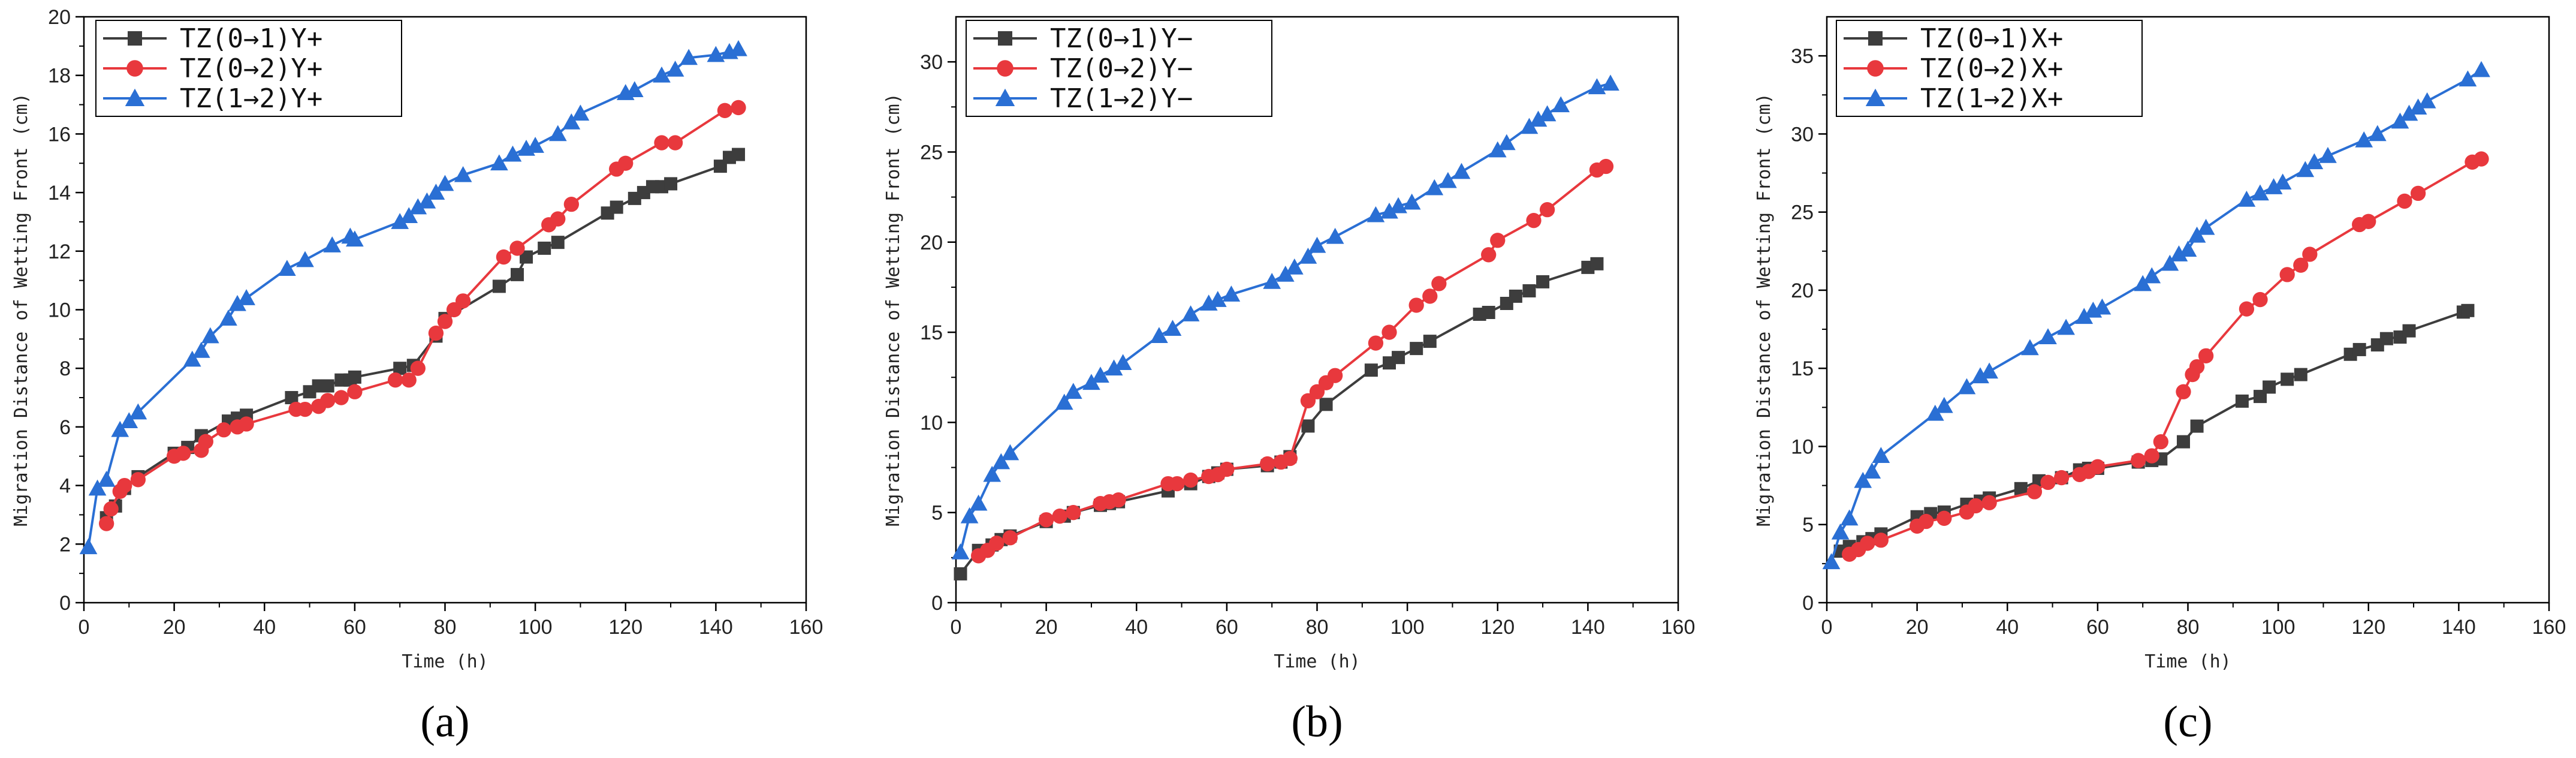 This screenshot has height=758, width=2576. I want to click on series-circle, so click(422, 315).